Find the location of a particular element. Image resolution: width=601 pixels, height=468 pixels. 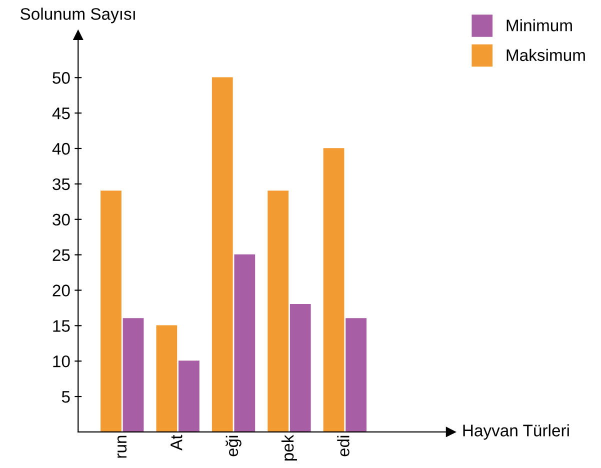

legend-label: Maksimum is located at coordinates (545, 55).